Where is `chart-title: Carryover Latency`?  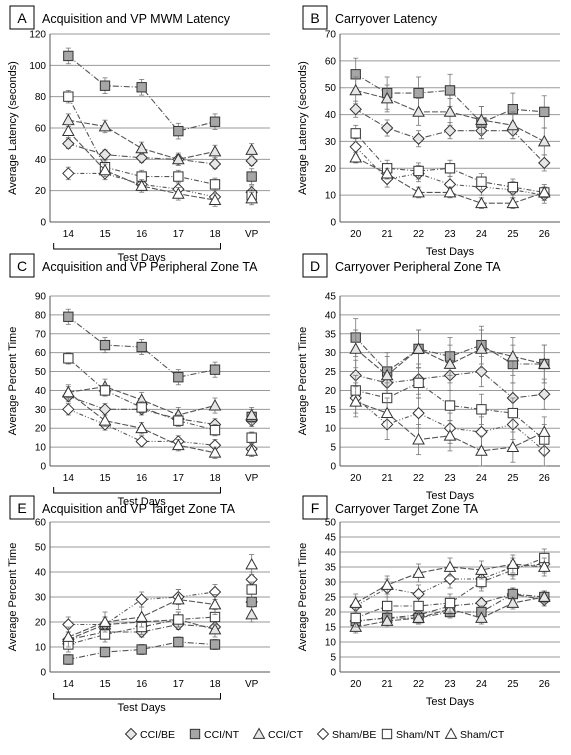 chart-title: Carryover Latency is located at coordinates (386, 19).